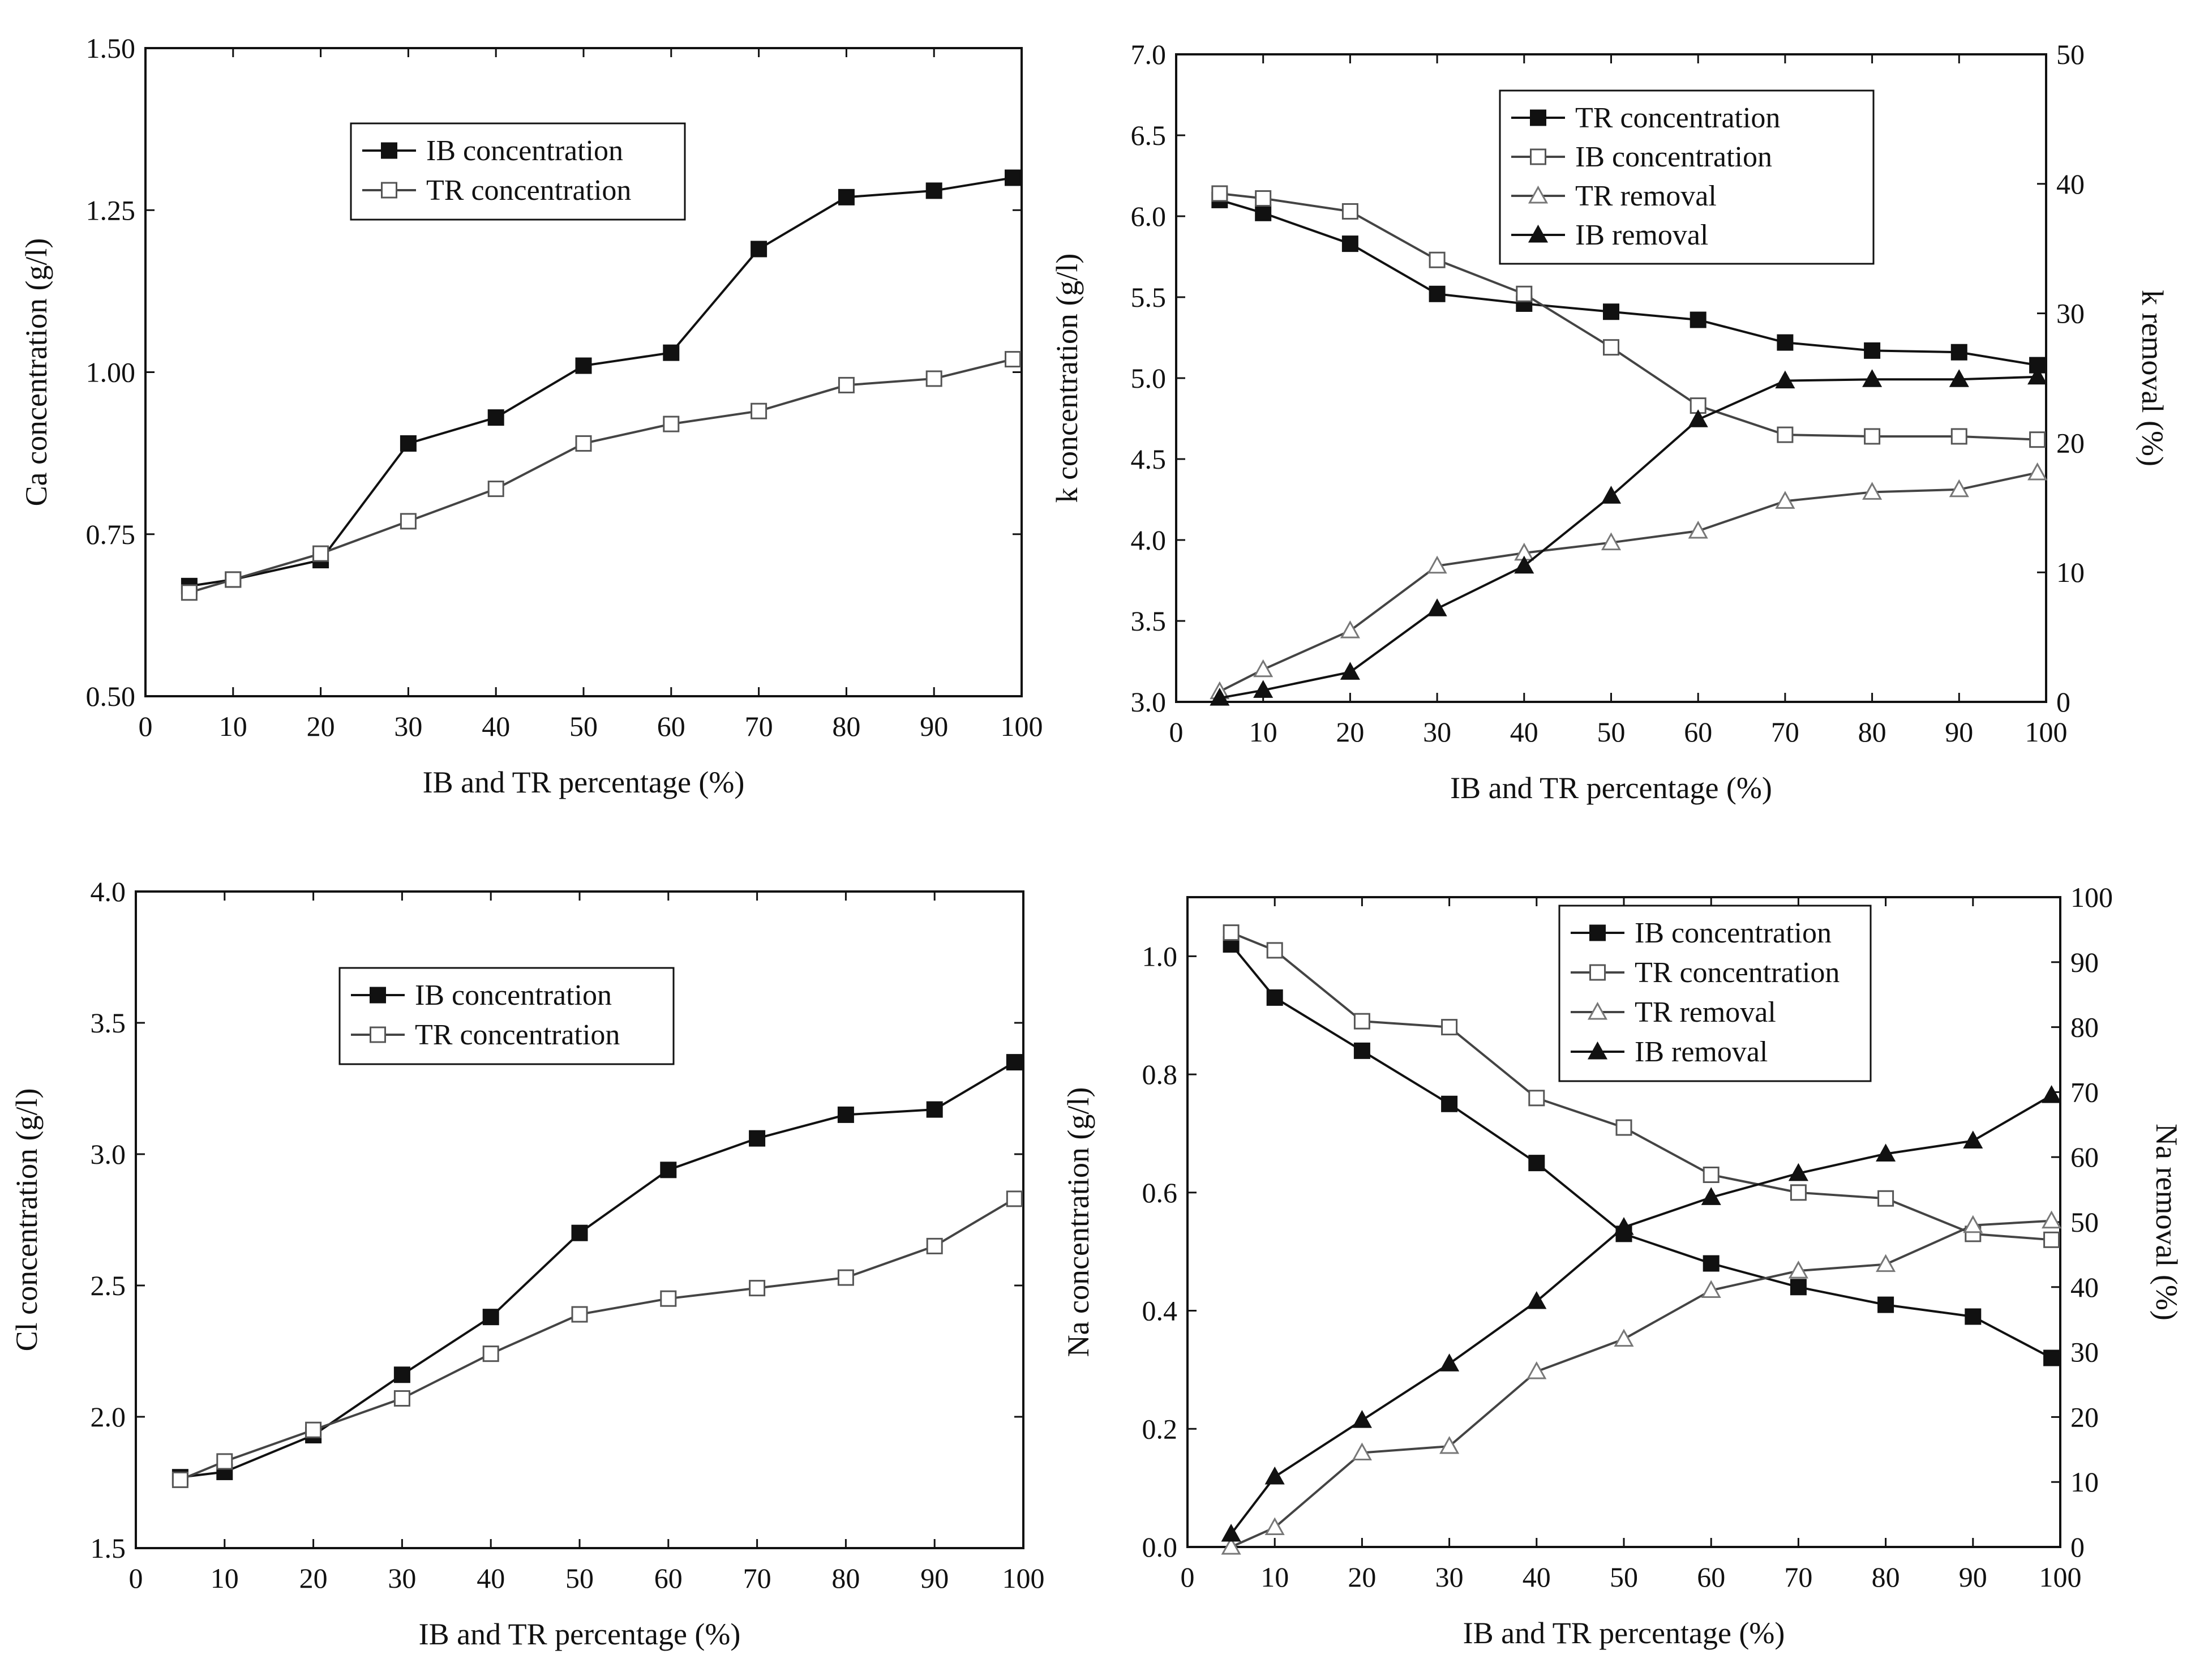 The width and height of the screenshot is (2191, 1680). What do you see at coordinates (2084, 1157) in the screenshot?
I see `y2-tick-label: 60` at bounding box center [2084, 1157].